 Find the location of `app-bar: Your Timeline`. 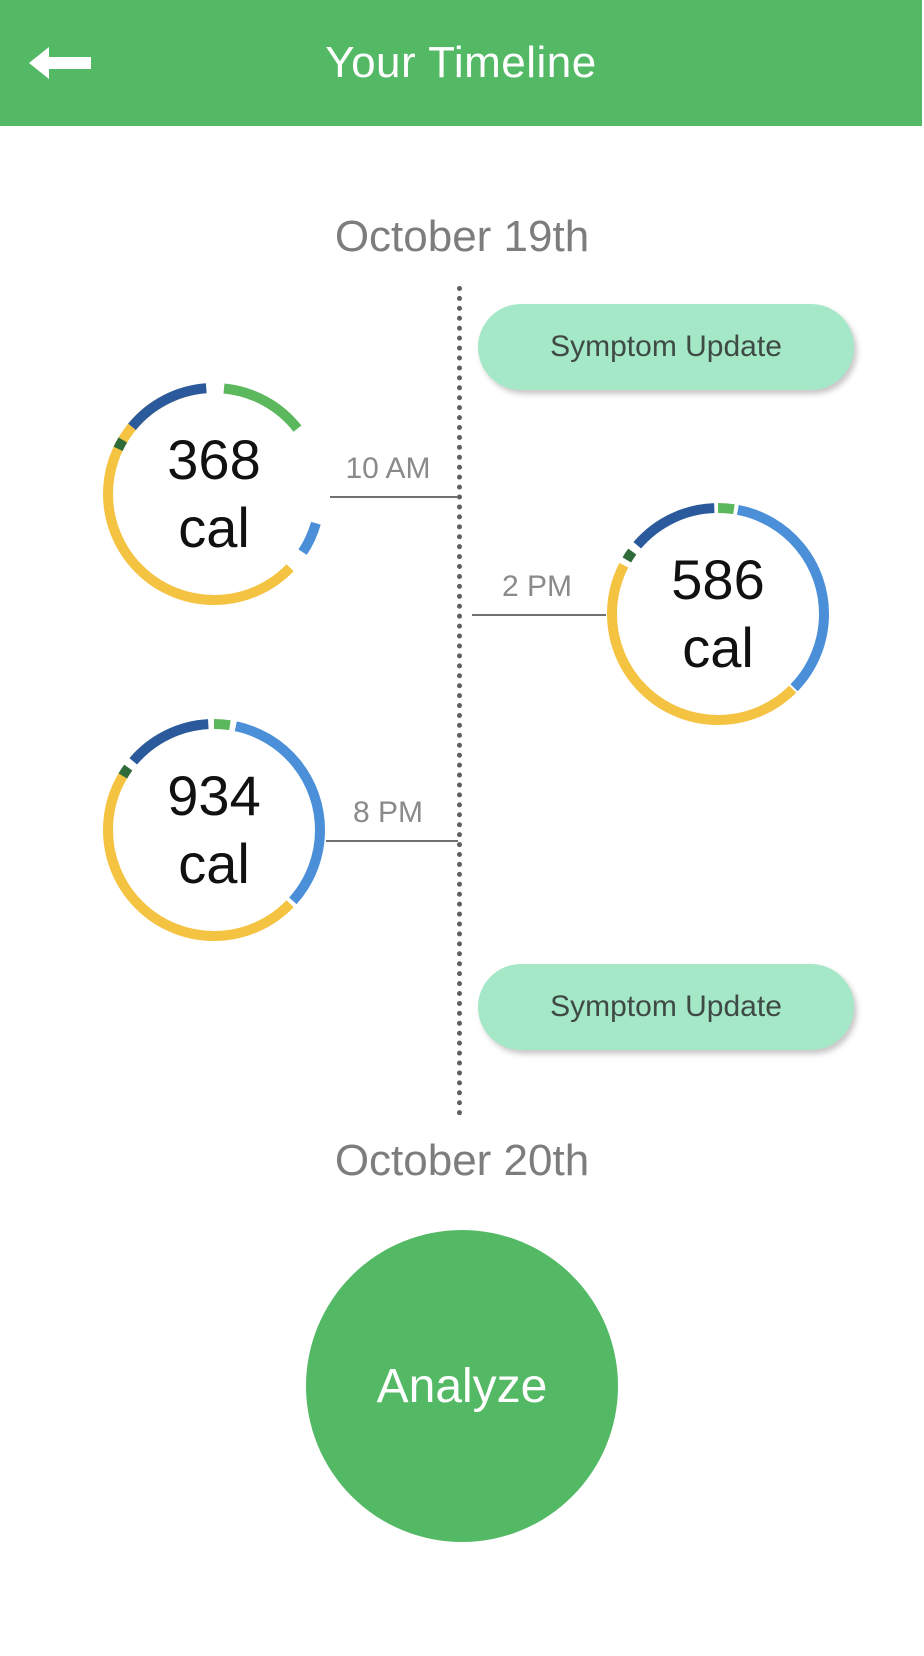

app-bar: Your Timeline is located at coordinates (461, 63).